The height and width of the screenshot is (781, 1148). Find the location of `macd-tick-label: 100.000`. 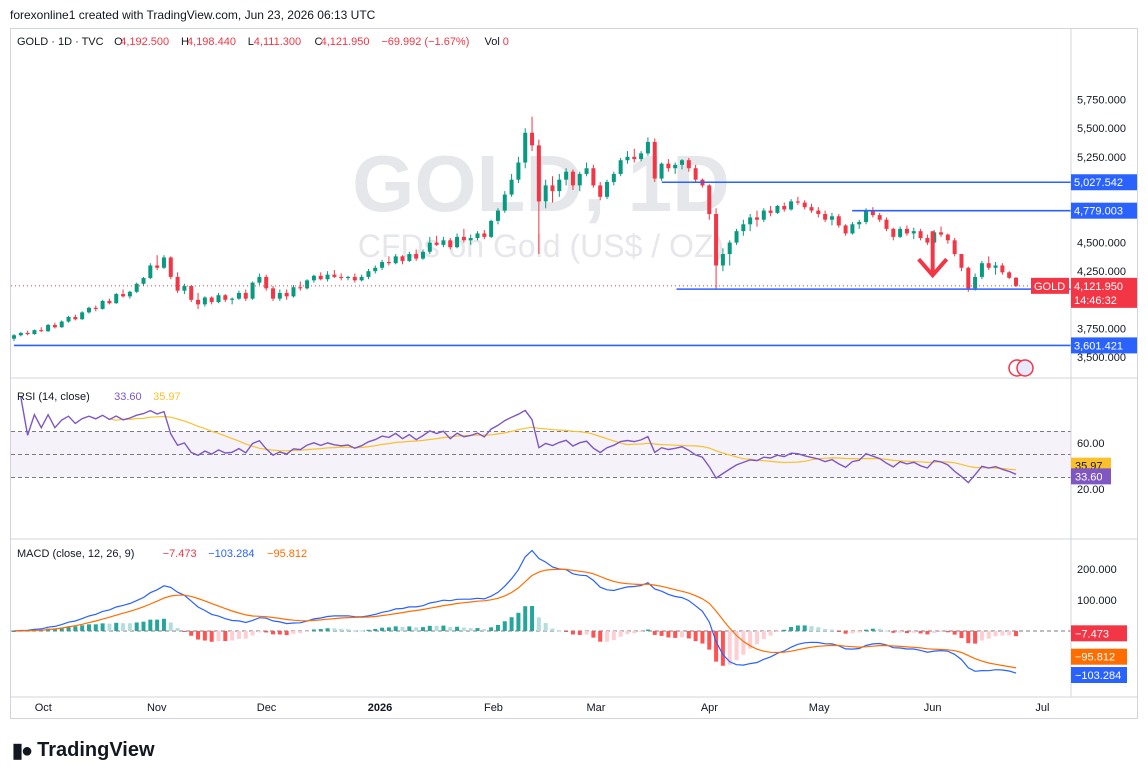

macd-tick-label: 100.000 is located at coordinates (1097, 601).